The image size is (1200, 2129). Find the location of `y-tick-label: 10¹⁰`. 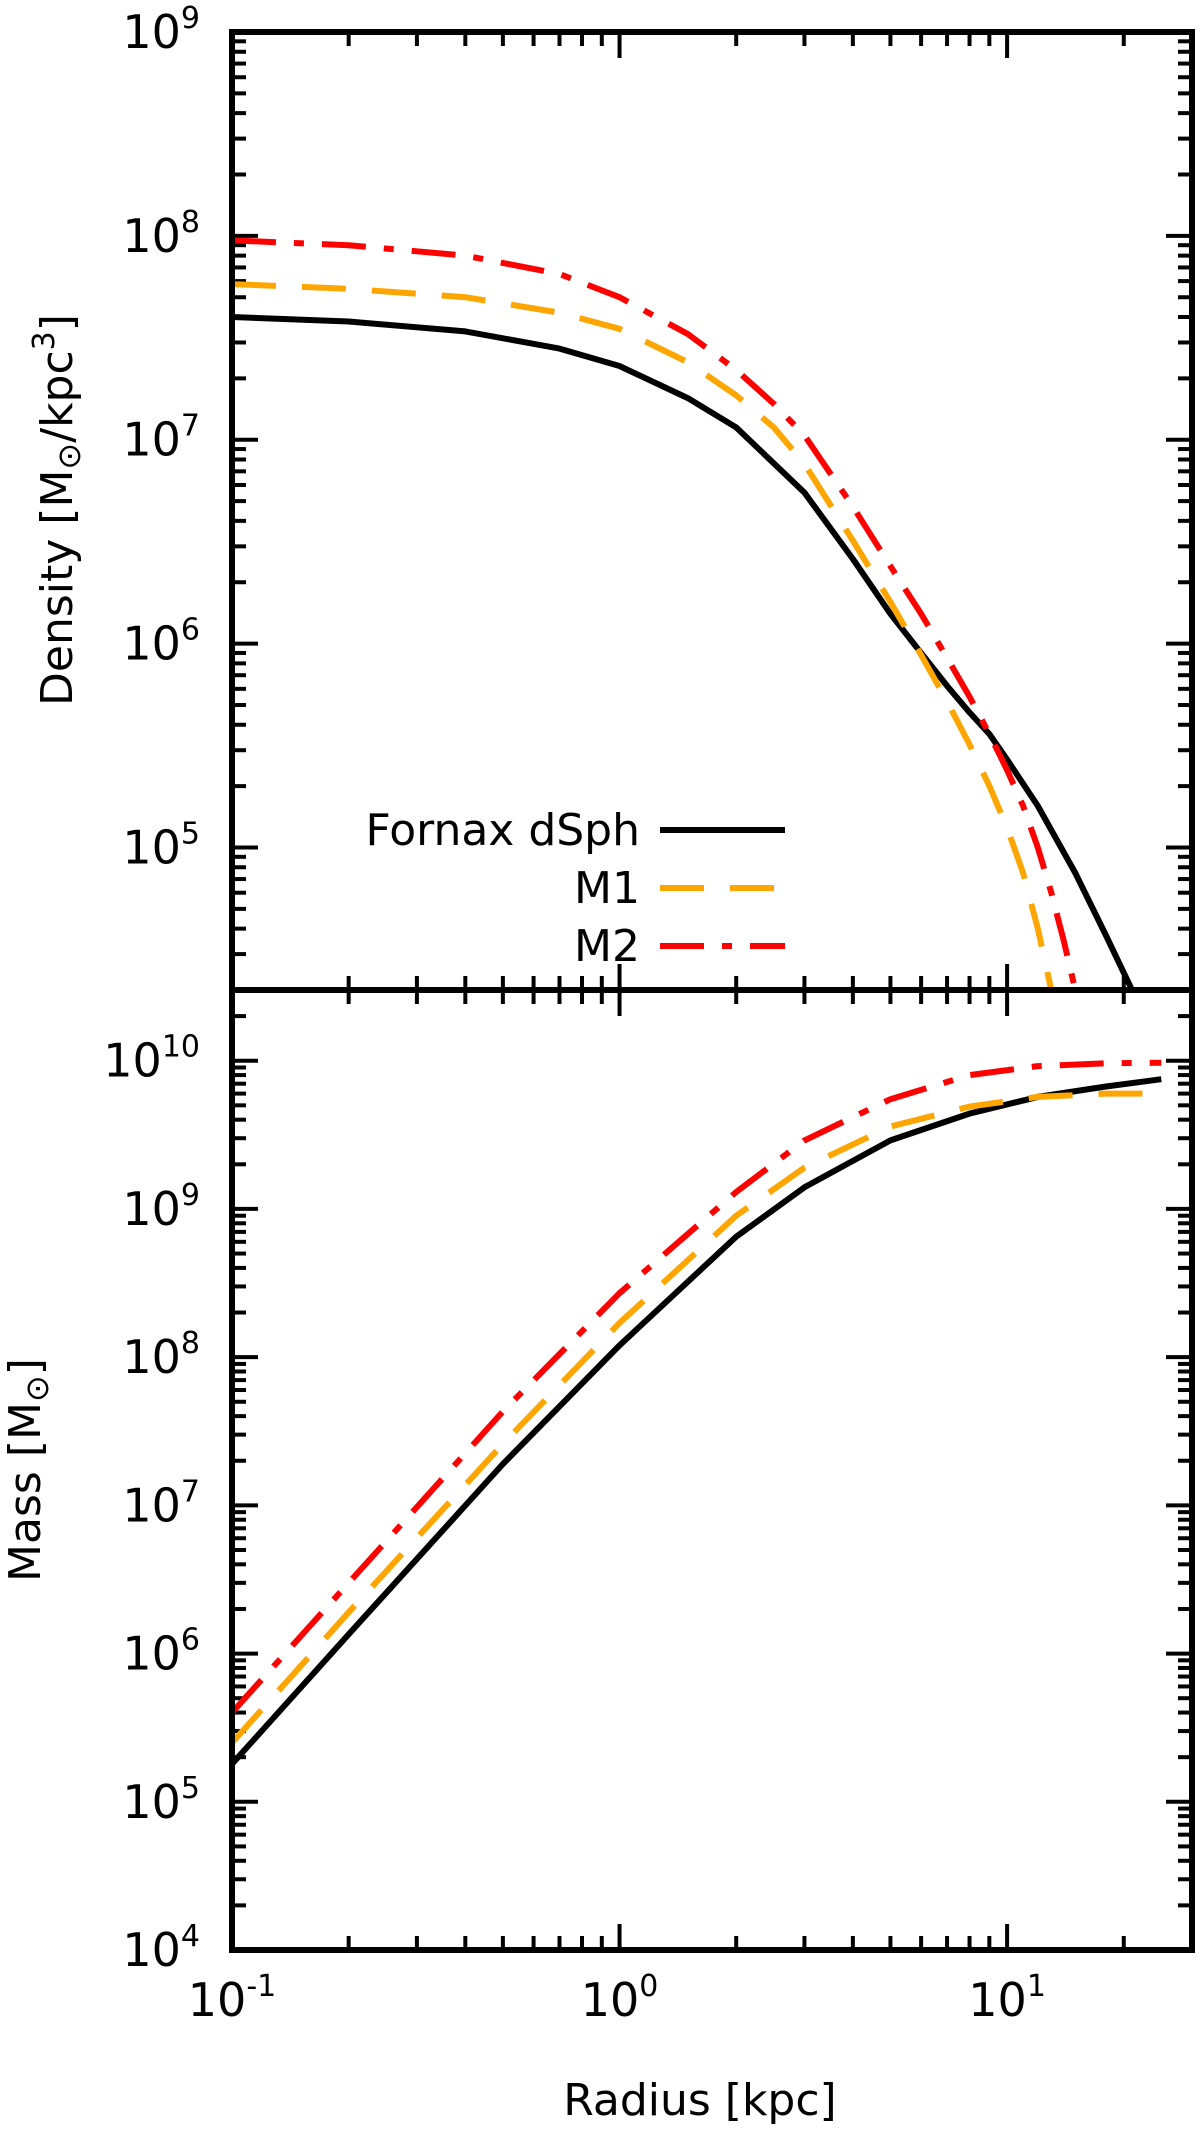

y-tick-label: 10¹⁰ is located at coordinates (151, 1059).